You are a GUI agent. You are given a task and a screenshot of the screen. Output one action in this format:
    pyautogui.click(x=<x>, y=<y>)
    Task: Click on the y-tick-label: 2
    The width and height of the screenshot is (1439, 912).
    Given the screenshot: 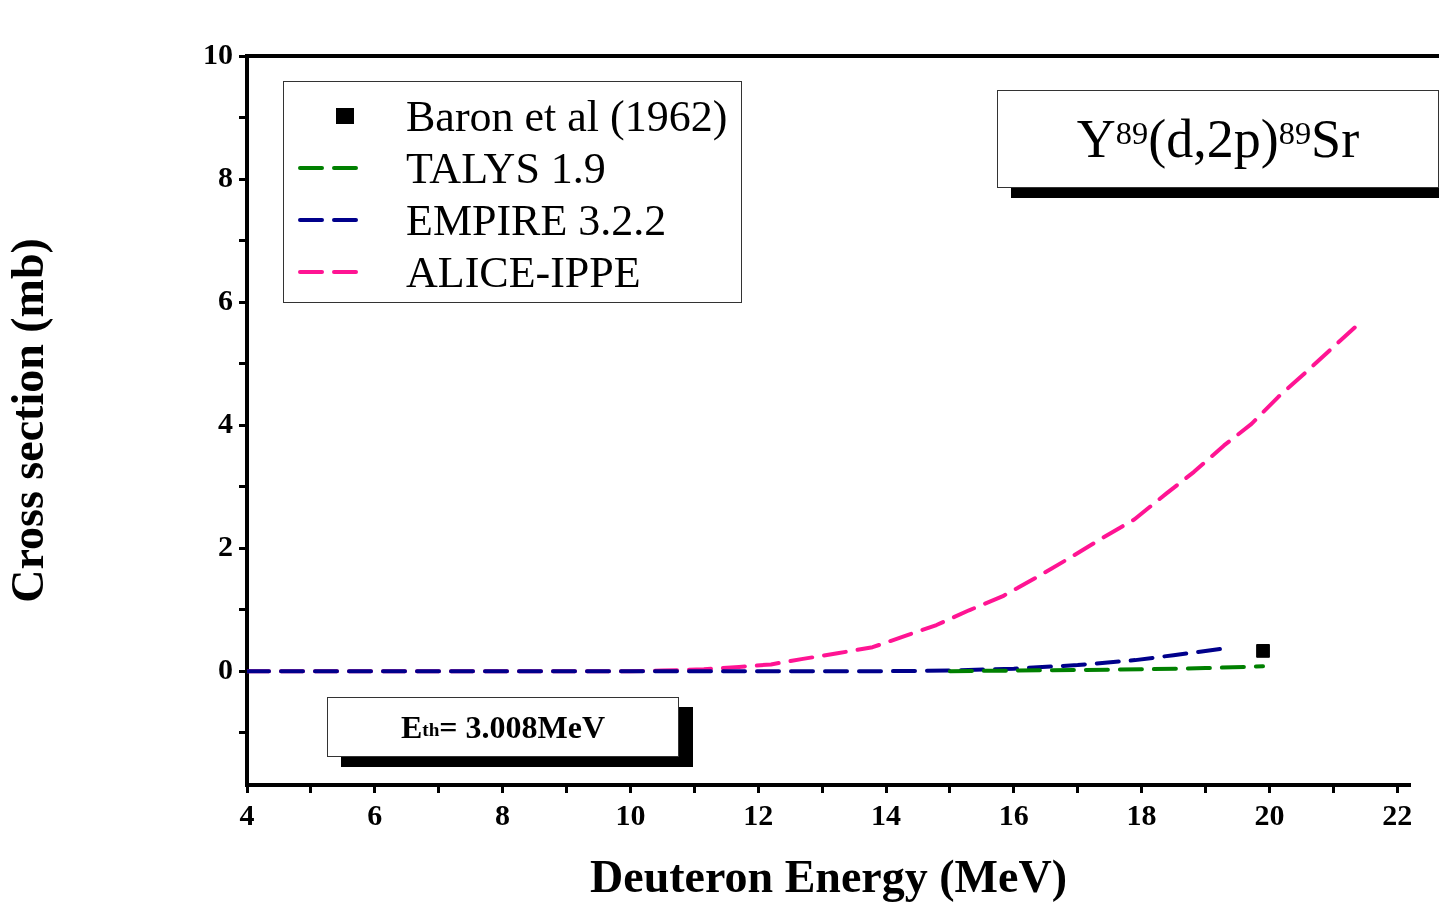 What is the action you would take?
    pyautogui.click(x=225, y=545)
    